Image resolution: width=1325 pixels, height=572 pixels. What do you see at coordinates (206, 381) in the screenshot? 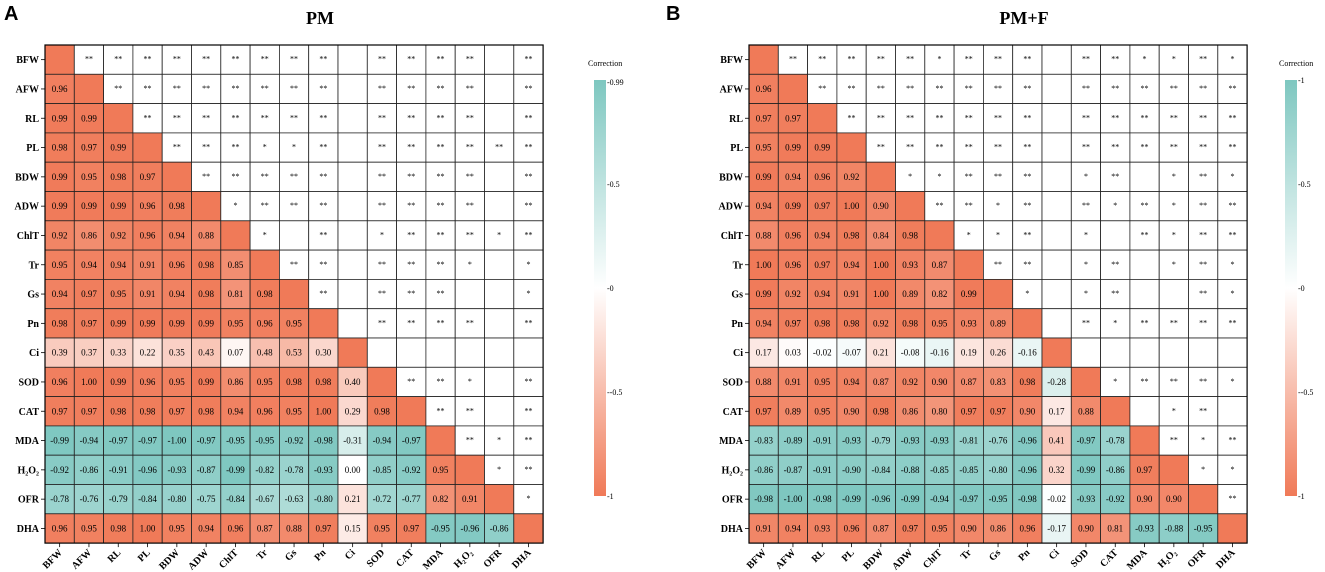
I see `heatmap-cell-sod-adw` at bounding box center [206, 381].